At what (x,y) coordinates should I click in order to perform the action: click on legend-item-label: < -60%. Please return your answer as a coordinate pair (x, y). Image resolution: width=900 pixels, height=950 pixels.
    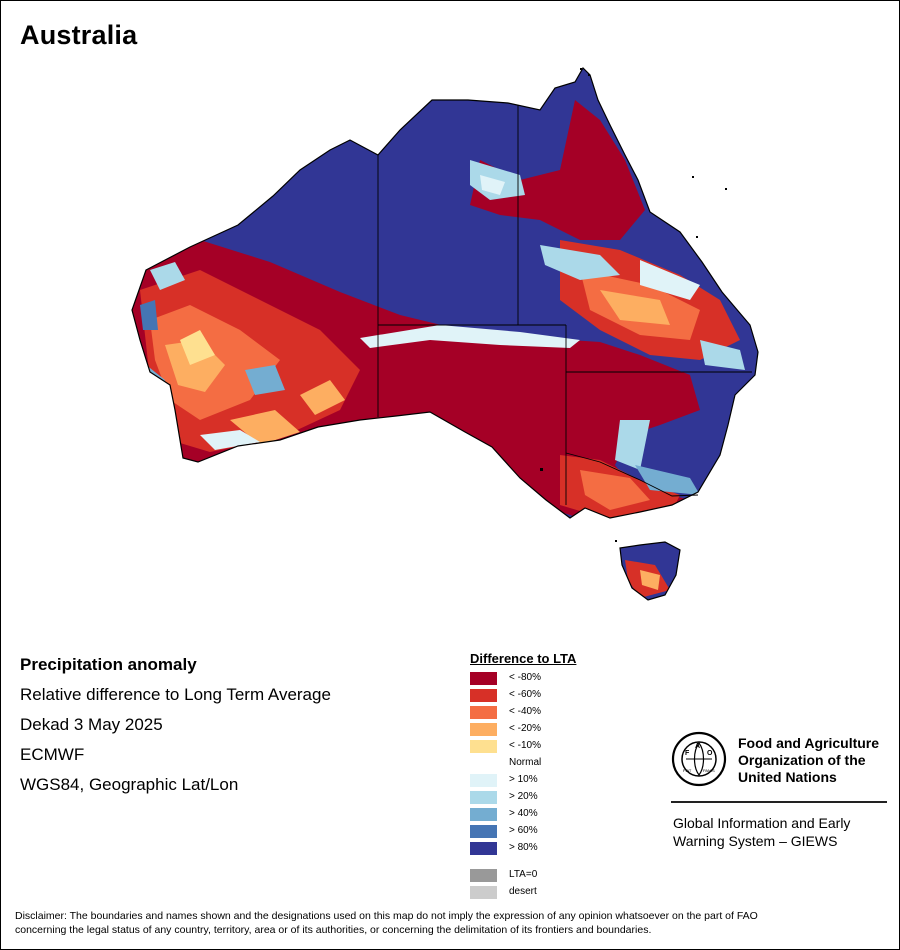
    Looking at the image, I should click on (525, 694).